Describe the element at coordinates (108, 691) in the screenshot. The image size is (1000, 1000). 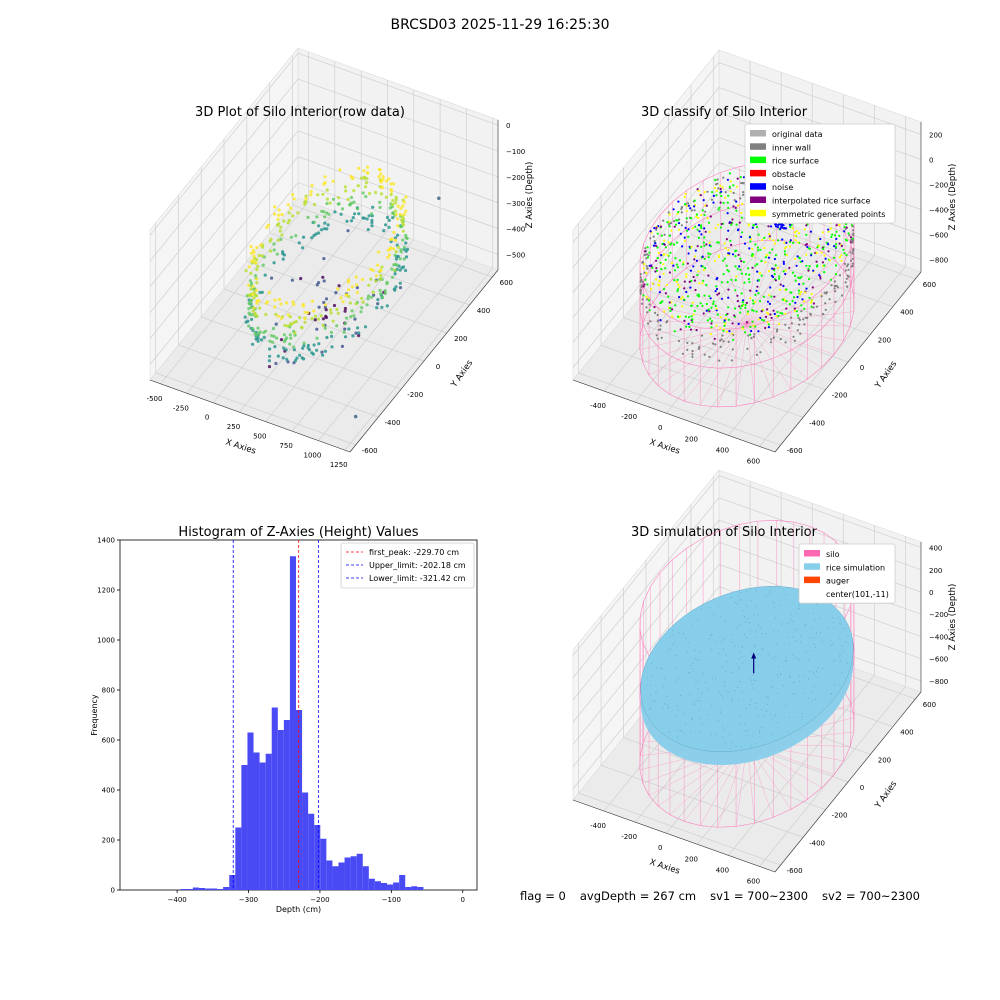
I see `y-tick-label: 800` at that location.